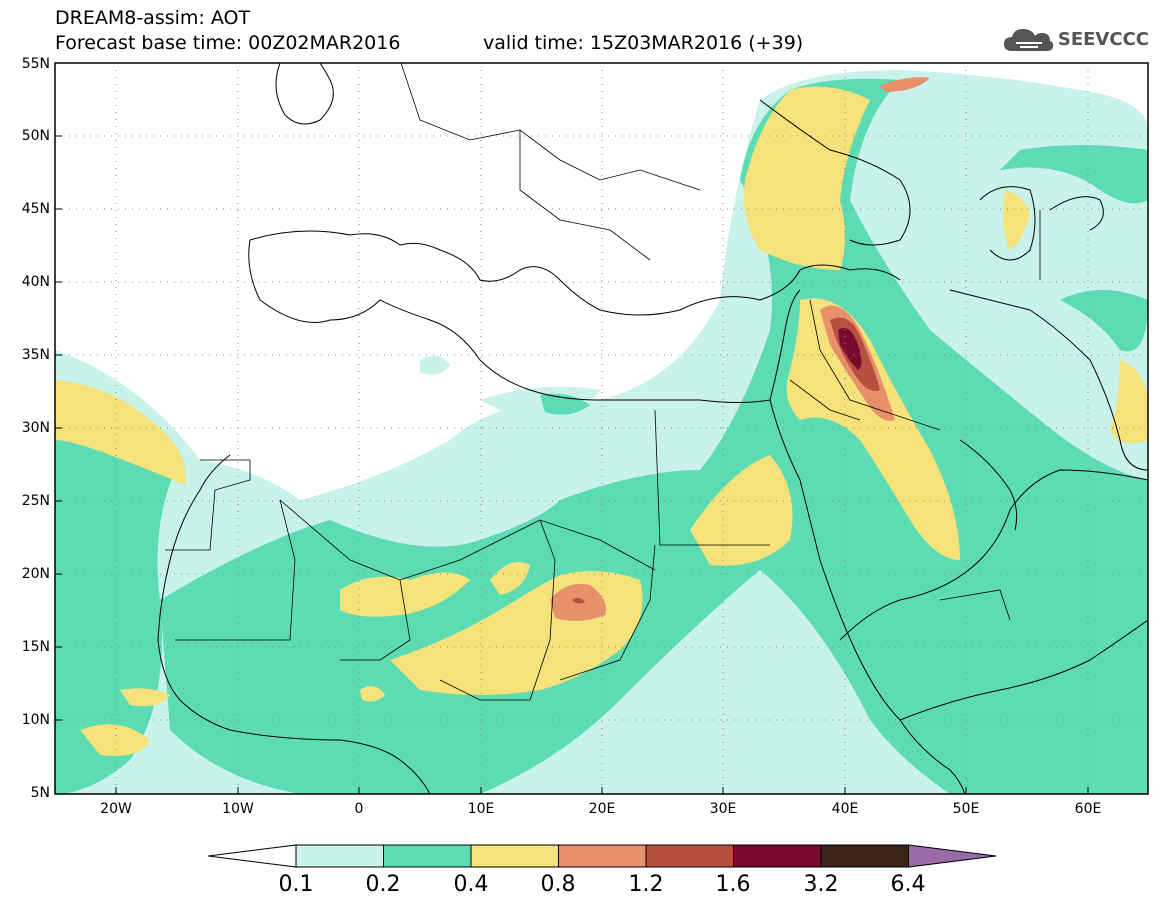  I want to click on seevccc-logo: SEEVCCC, so click(1075, 39).